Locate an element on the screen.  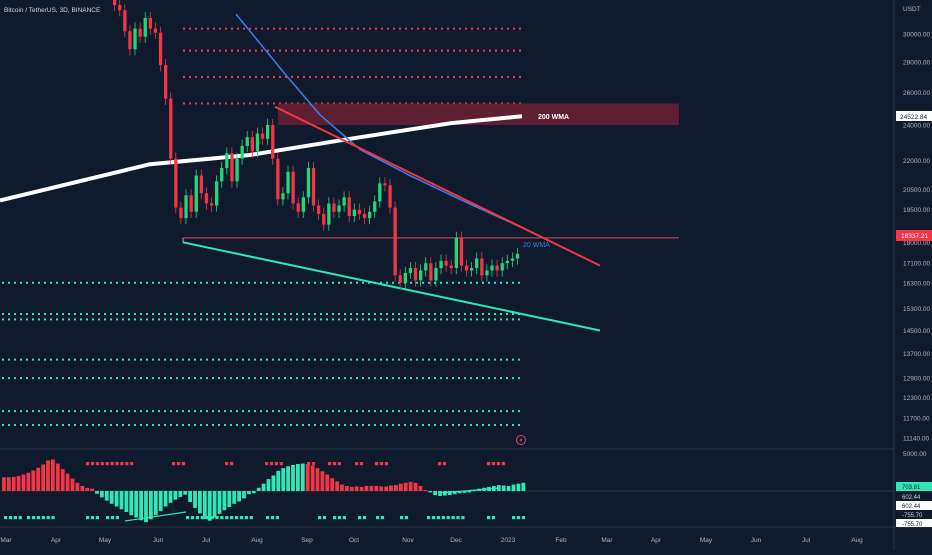
support-levels is located at coordinates (262, 354).